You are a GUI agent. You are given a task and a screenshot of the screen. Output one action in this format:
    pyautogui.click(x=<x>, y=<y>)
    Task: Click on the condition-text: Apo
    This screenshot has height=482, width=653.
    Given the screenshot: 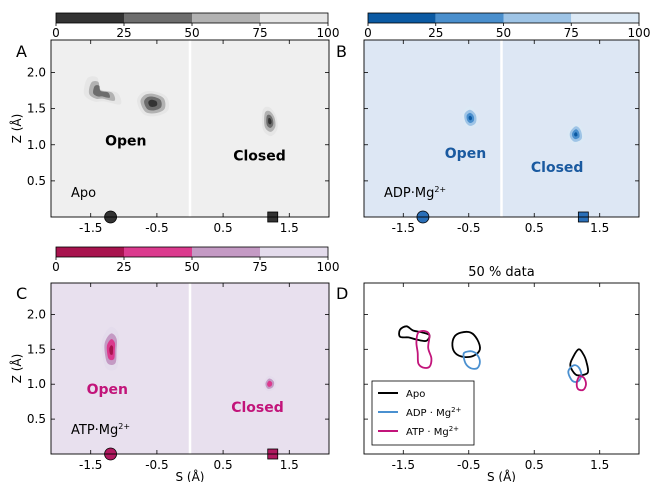 What is the action you would take?
    pyautogui.click(x=83, y=193)
    